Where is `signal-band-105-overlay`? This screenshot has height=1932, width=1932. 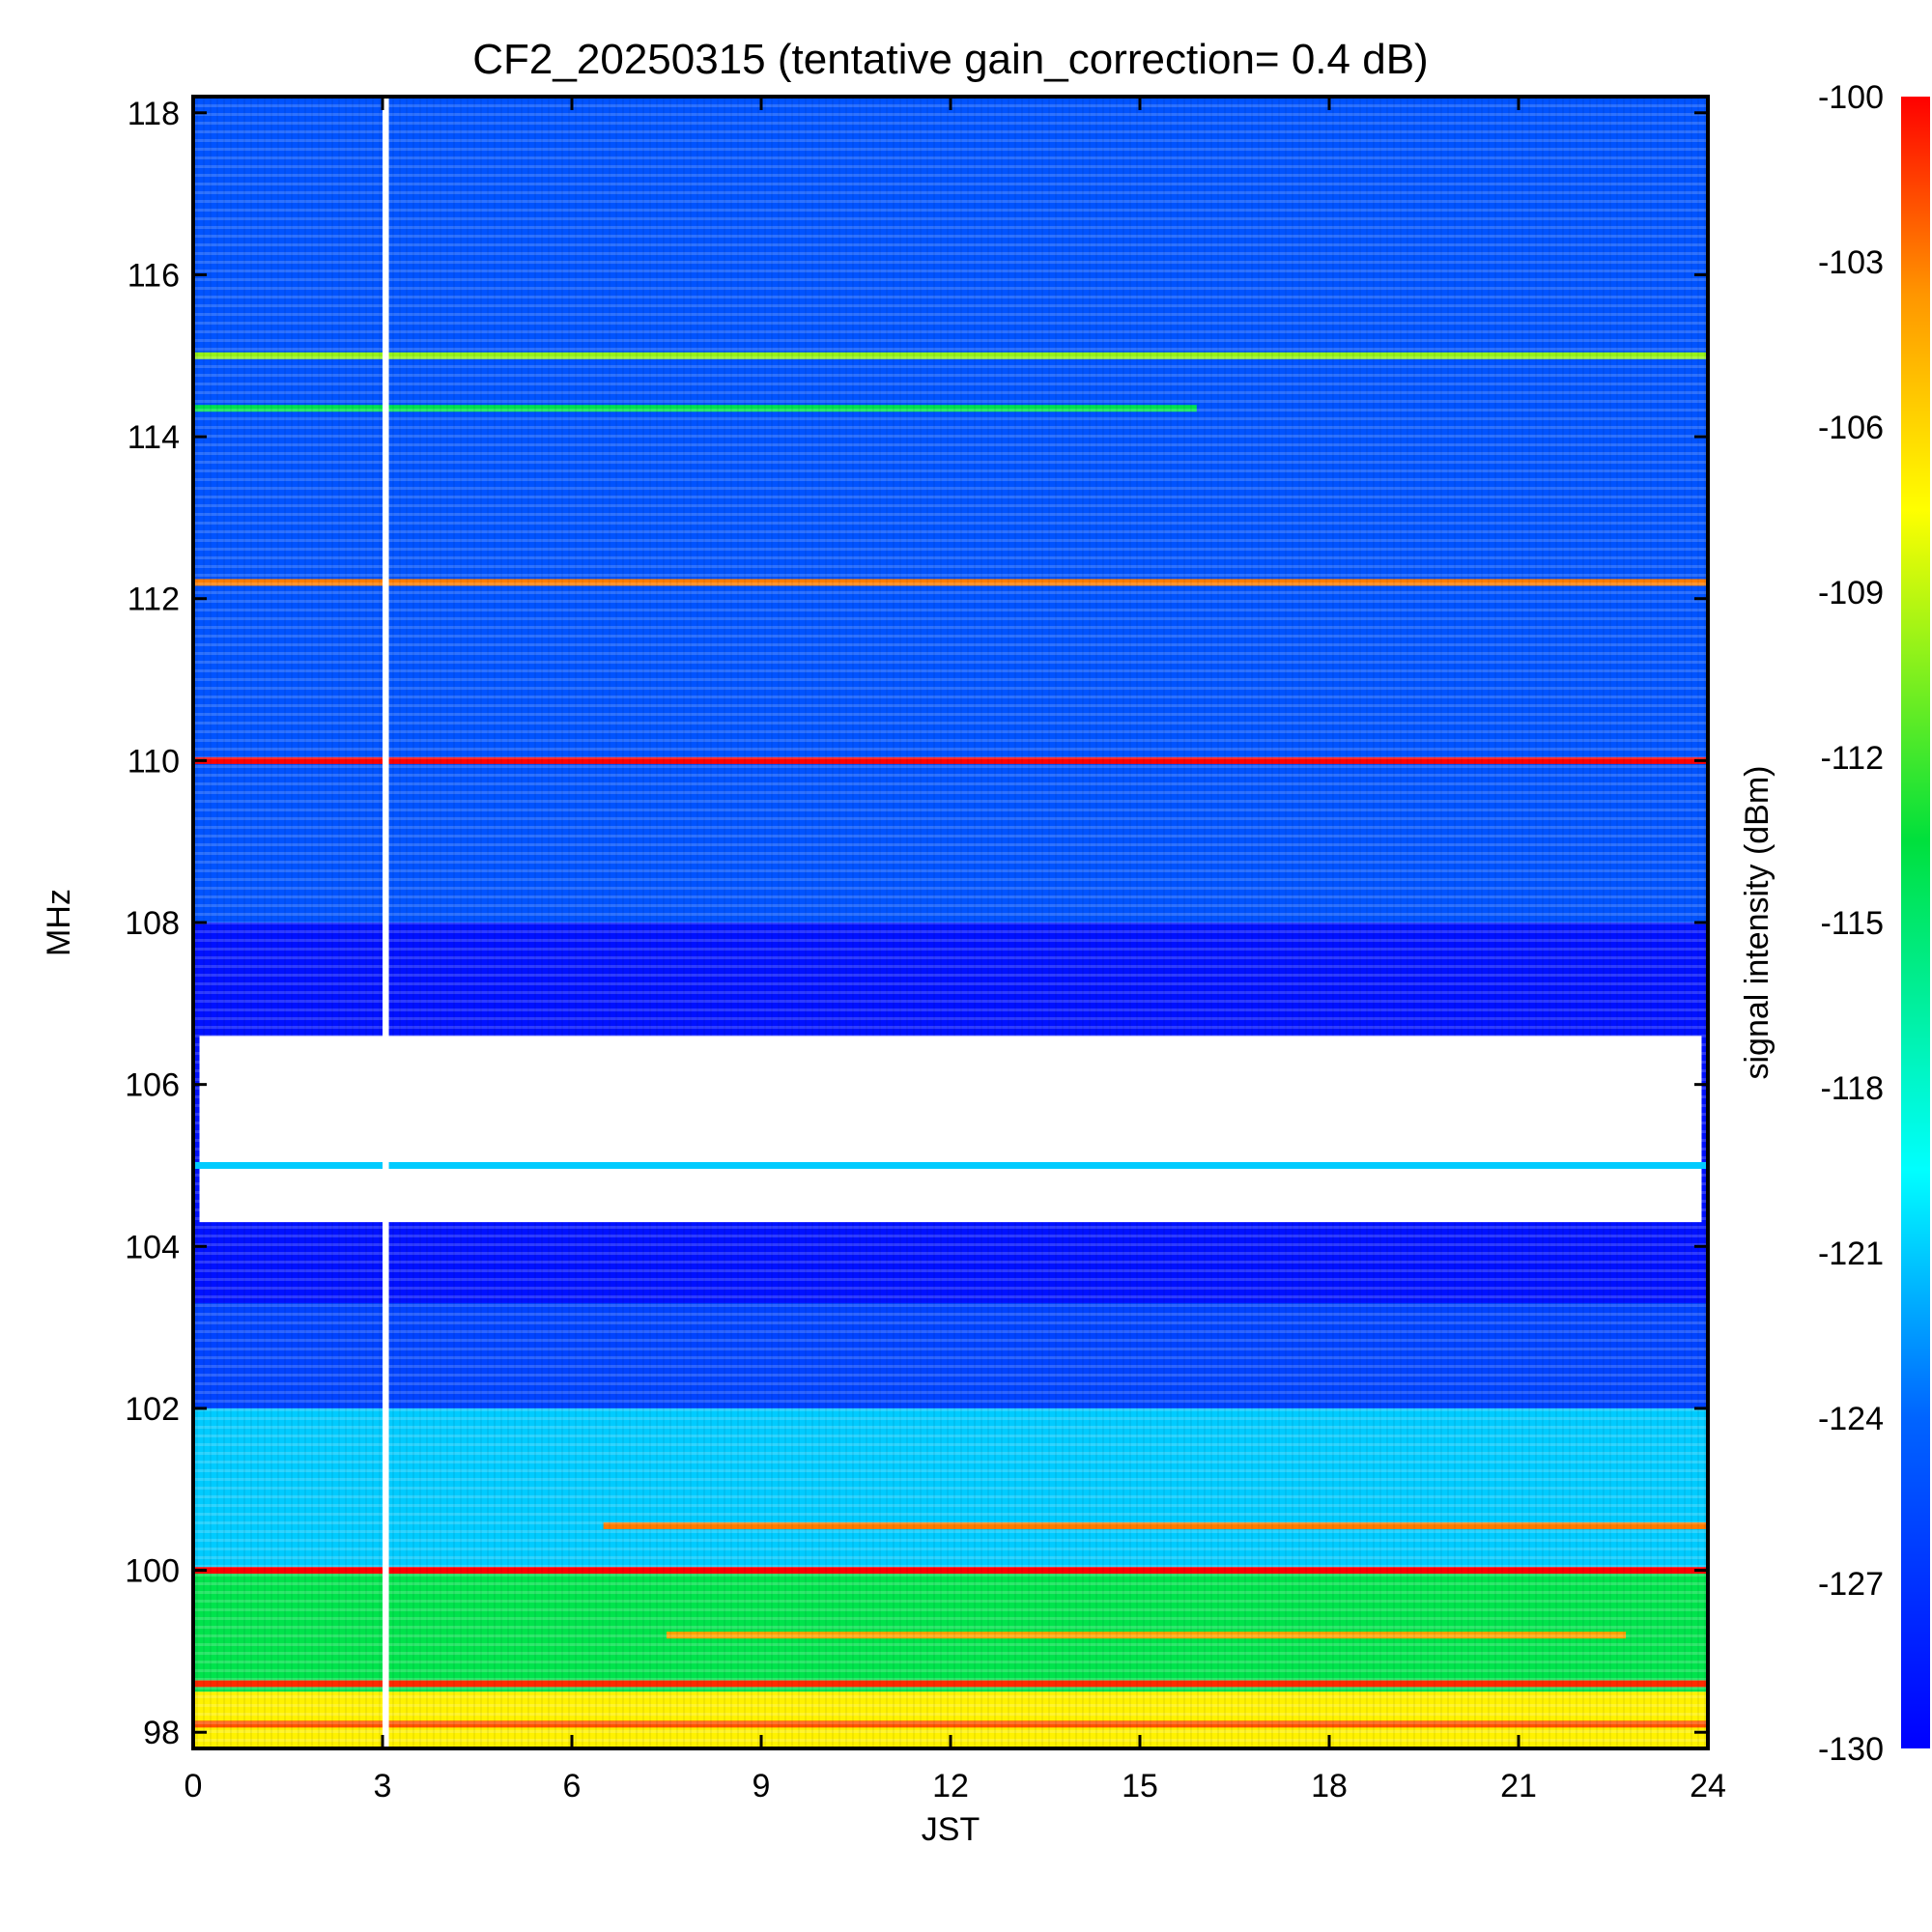 signal-band-105-overlay is located at coordinates (950, 1165).